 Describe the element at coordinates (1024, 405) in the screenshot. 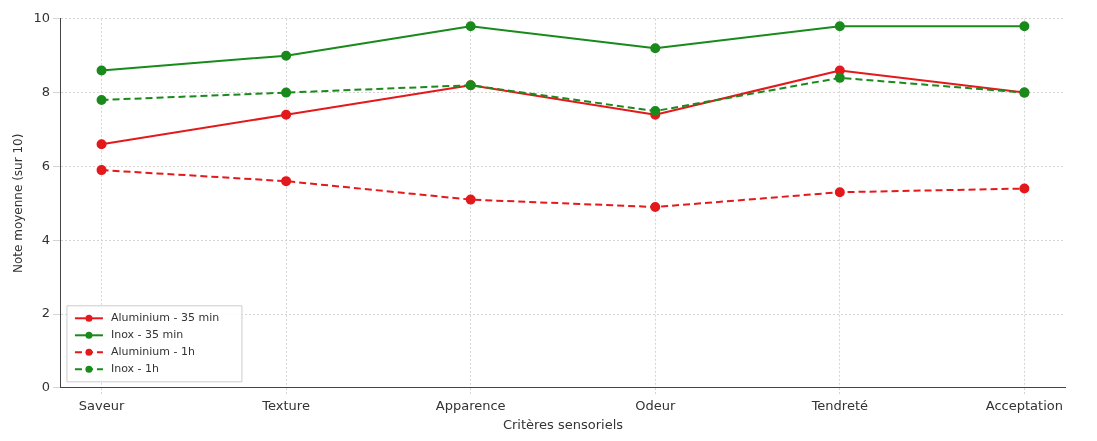

I see `x-tick-label: Acceptation` at that location.